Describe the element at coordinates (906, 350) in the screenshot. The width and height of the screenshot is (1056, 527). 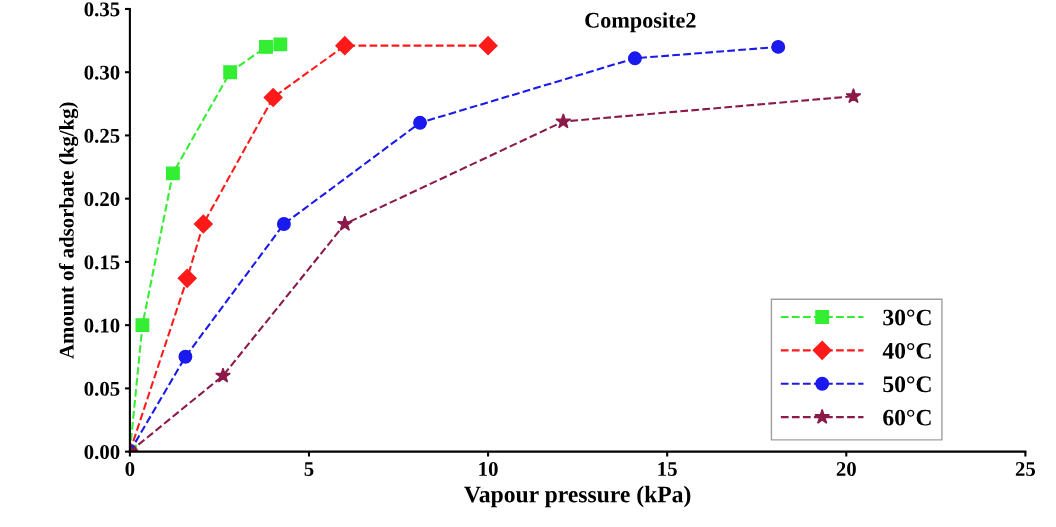
I see `legend-label: 40°C` at that location.